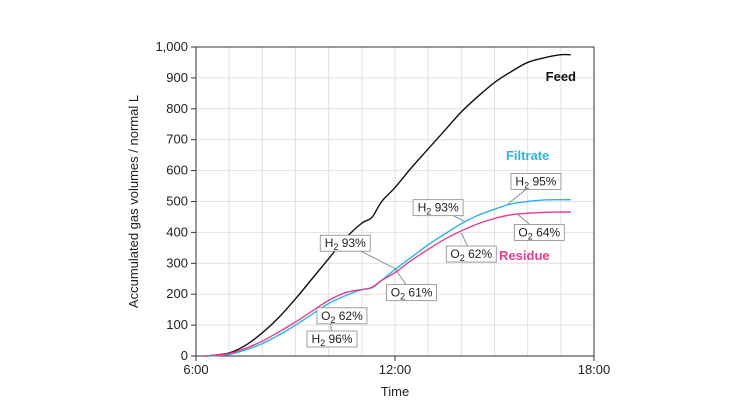 The width and height of the screenshot is (747, 420). What do you see at coordinates (184, 355) in the screenshot?
I see `y-tick-label: 0` at bounding box center [184, 355].